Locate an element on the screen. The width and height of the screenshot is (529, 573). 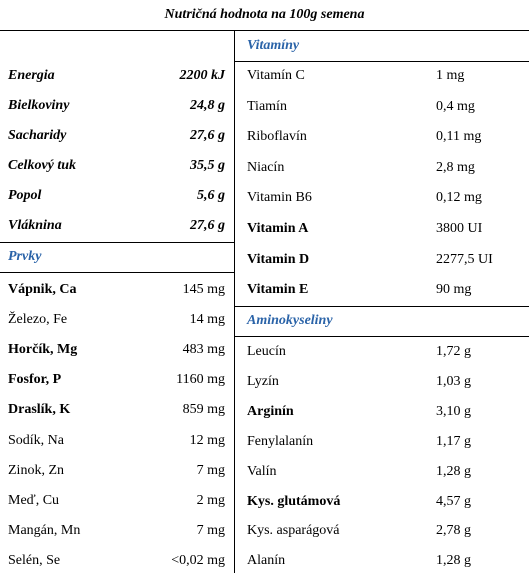
vitamin-name: Vitamin B6 is located at coordinates (279, 198).